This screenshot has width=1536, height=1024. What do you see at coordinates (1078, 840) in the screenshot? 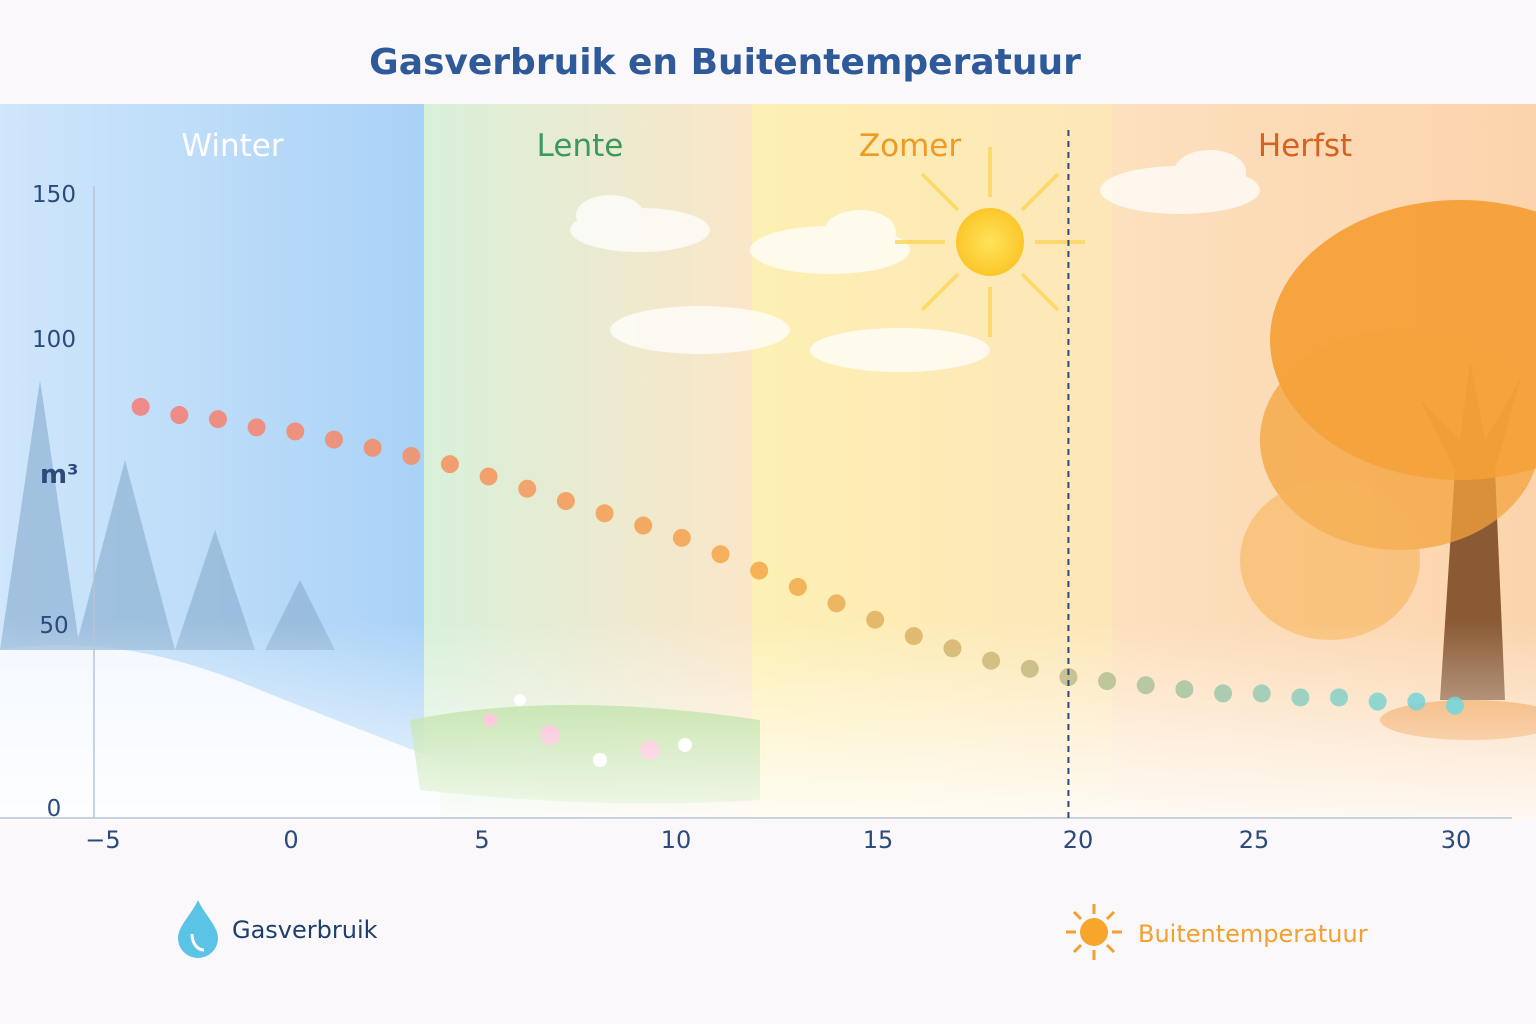
I see `x-tick-label: 20` at bounding box center [1078, 840].